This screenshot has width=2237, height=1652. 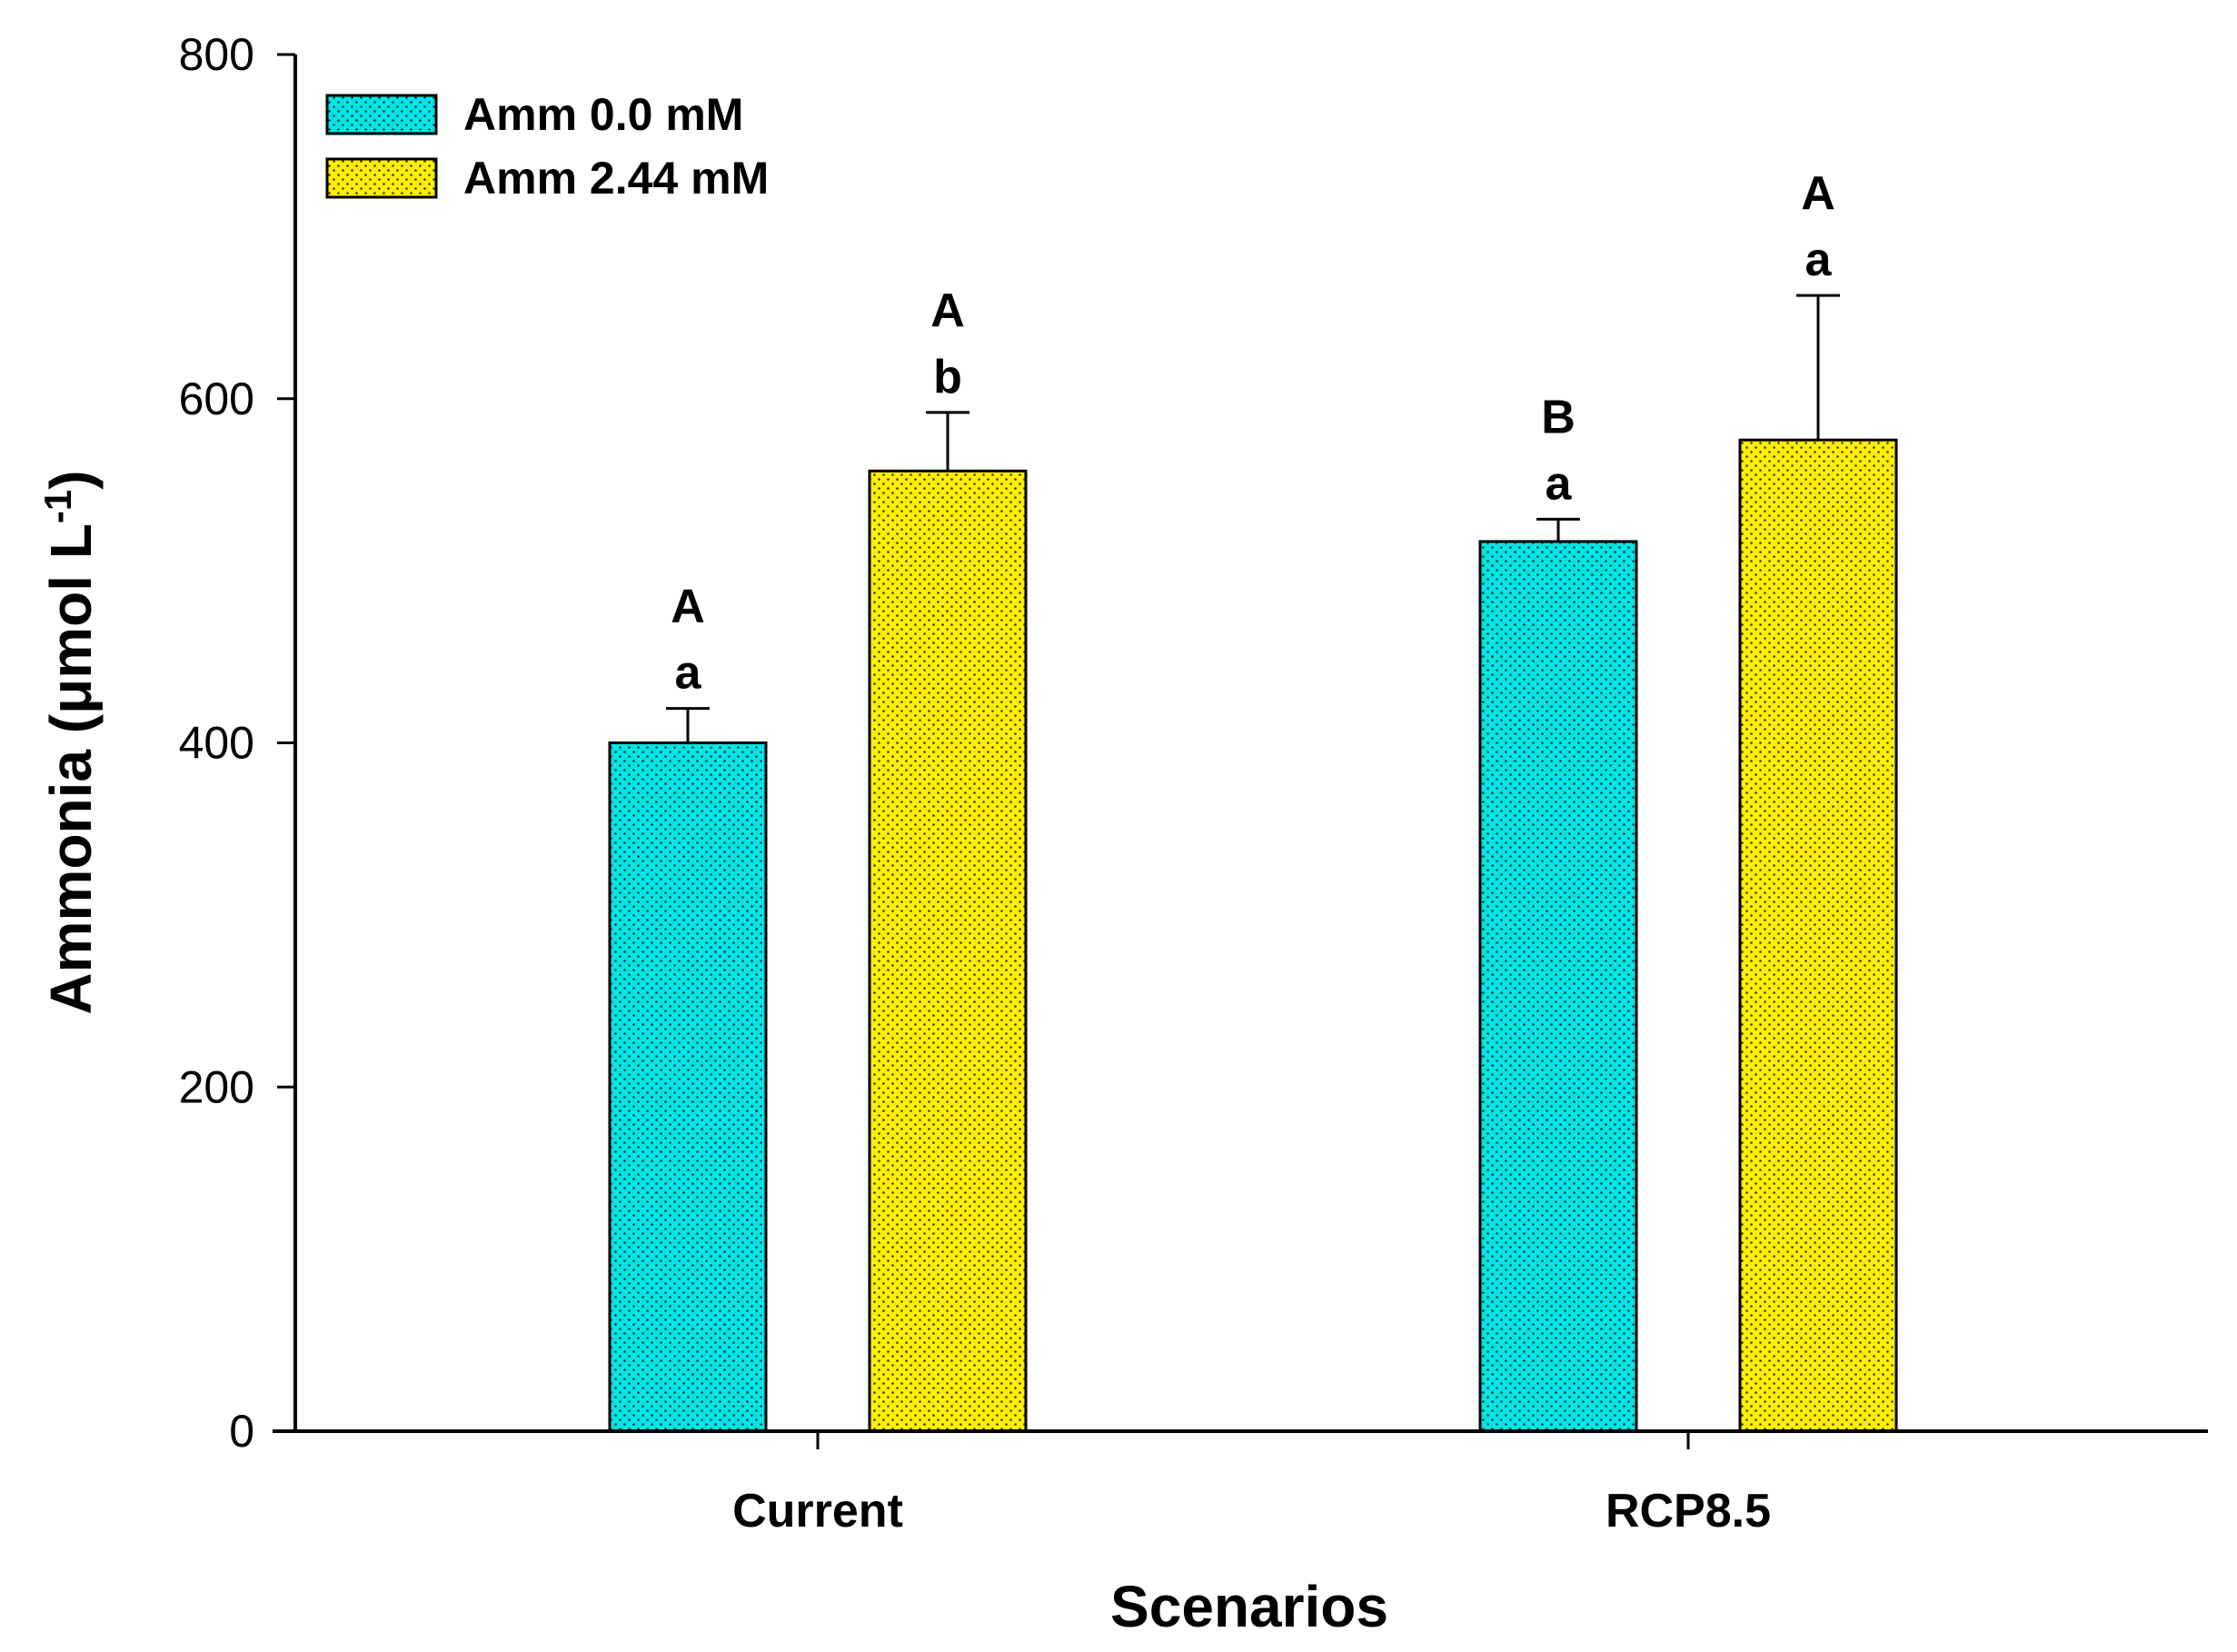 I want to click on bar-current-amm-2-44-mm, so click(x=948, y=951).